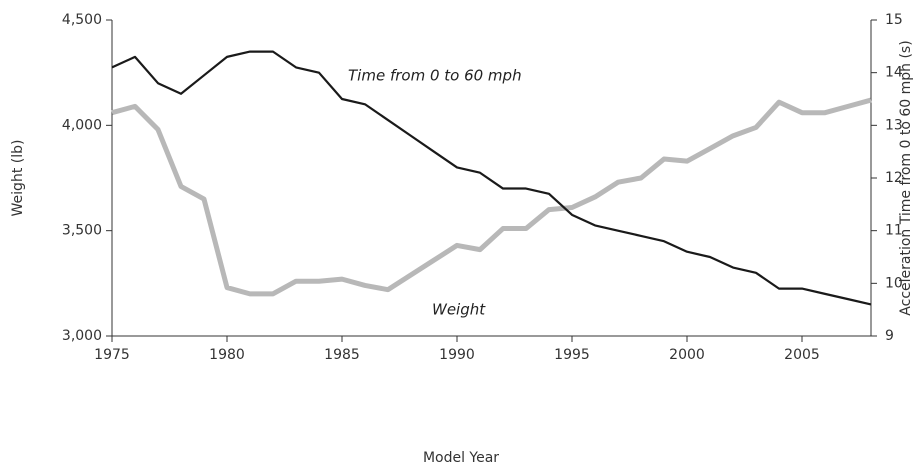 This screenshot has height=470, width=919. What do you see at coordinates (82, 231) in the screenshot?
I see `y-tick-label: 3,500` at bounding box center [82, 231].